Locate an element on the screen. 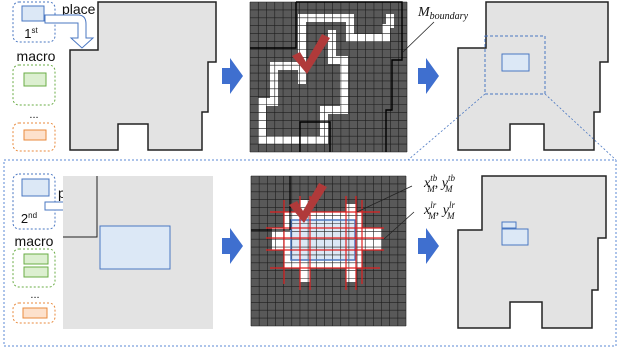 The image size is (619, 349). top-grid-lines is located at coordinates (328, 77).